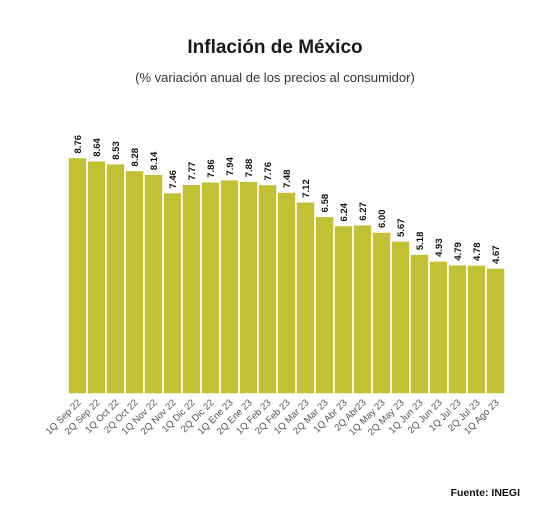  I want to click on data-label-22: 4.78, so click(477, 251).